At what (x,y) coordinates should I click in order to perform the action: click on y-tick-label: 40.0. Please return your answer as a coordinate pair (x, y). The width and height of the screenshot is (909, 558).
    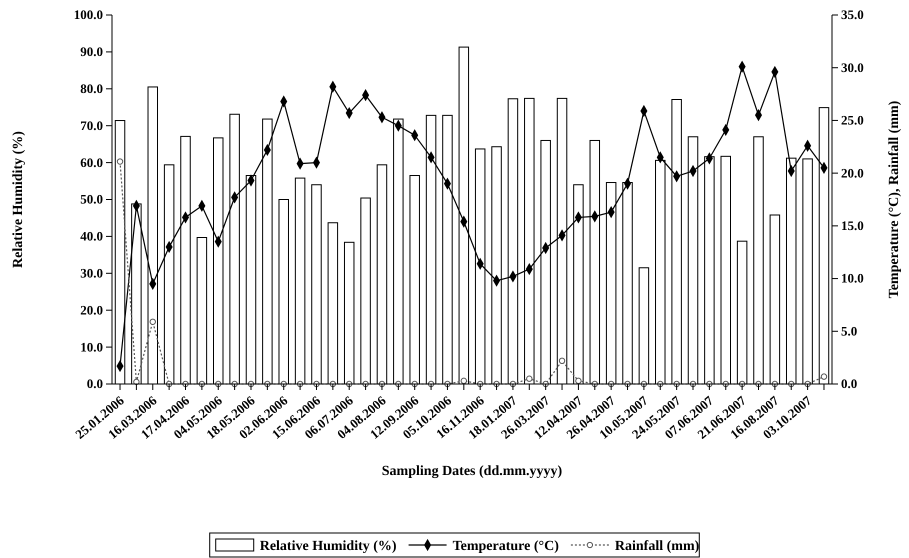
    Looking at the image, I should click on (91, 236).